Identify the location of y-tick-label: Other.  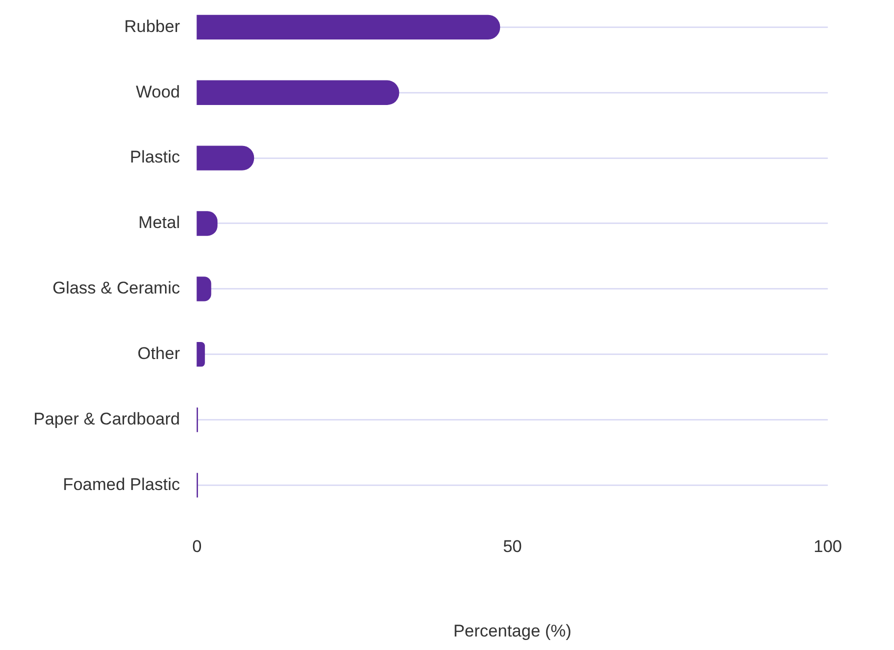
(158, 354).